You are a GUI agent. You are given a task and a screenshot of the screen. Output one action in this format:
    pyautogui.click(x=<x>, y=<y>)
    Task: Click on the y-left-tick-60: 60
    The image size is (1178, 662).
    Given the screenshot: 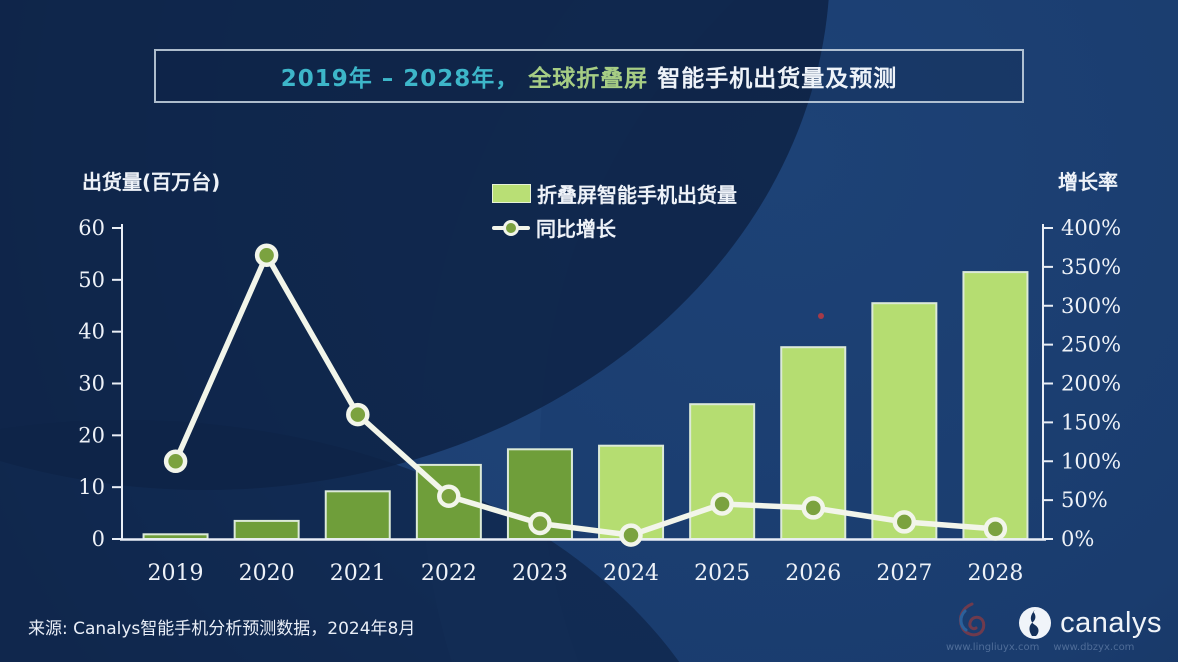 What is the action you would take?
    pyautogui.click(x=91, y=228)
    